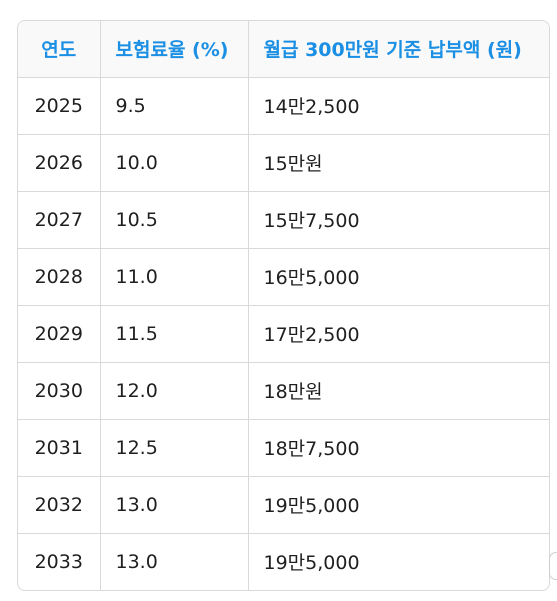 This screenshot has height=601, width=557. Describe the element at coordinates (59, 277) in the screenshot. I see `cell-year: 2028` at that location.